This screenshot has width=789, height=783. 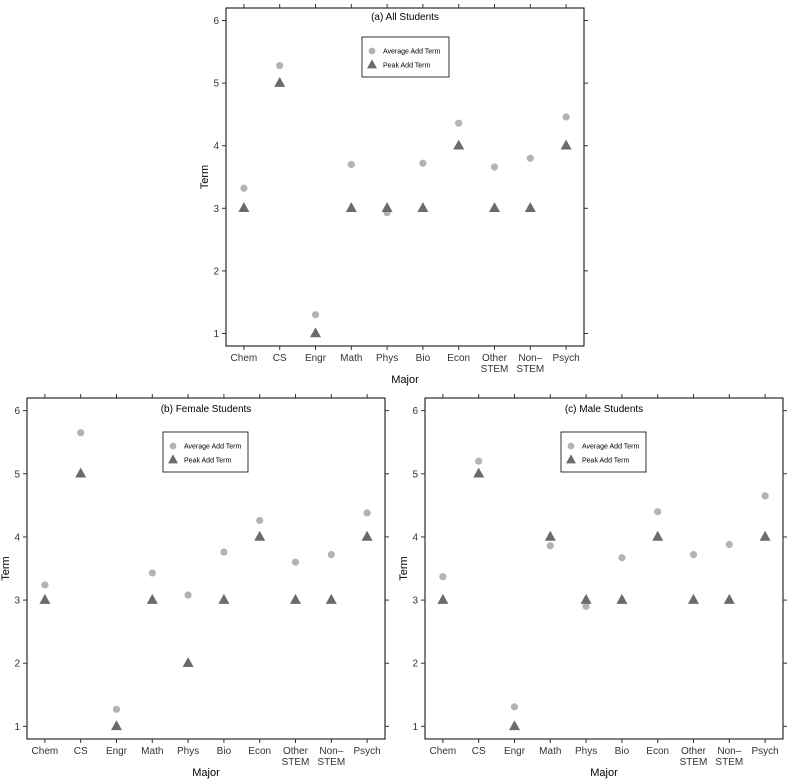 What do you see at coordinates (117, 751) in the screenshot?
I see `x-tick-label-line: Engr` at bounding box center [117, 751].